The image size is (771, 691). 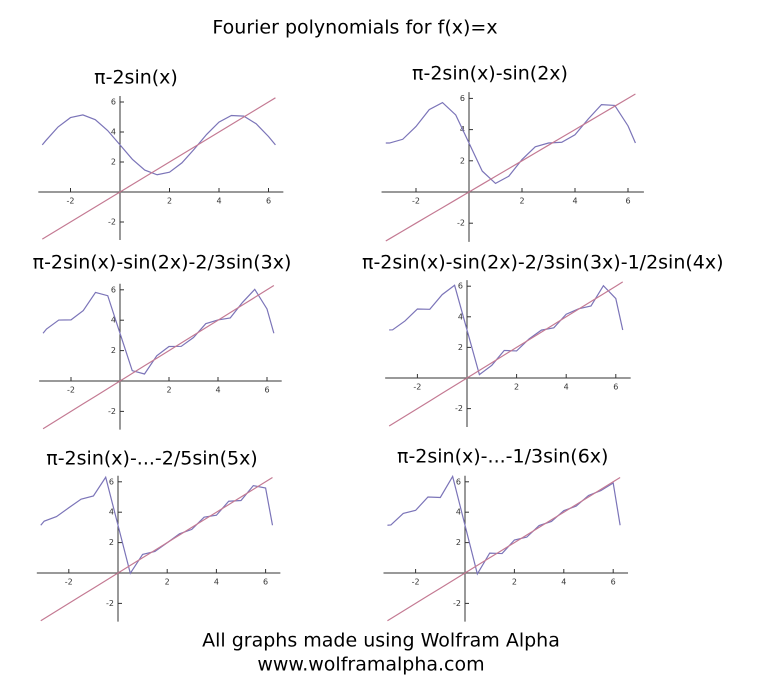 What do you see at coordinates (162, 263) in the screenshot?
I see `chart-title: π-2sin(x)-sin(2x)-2/3sin(3x)` at bounding box center [162, 263].